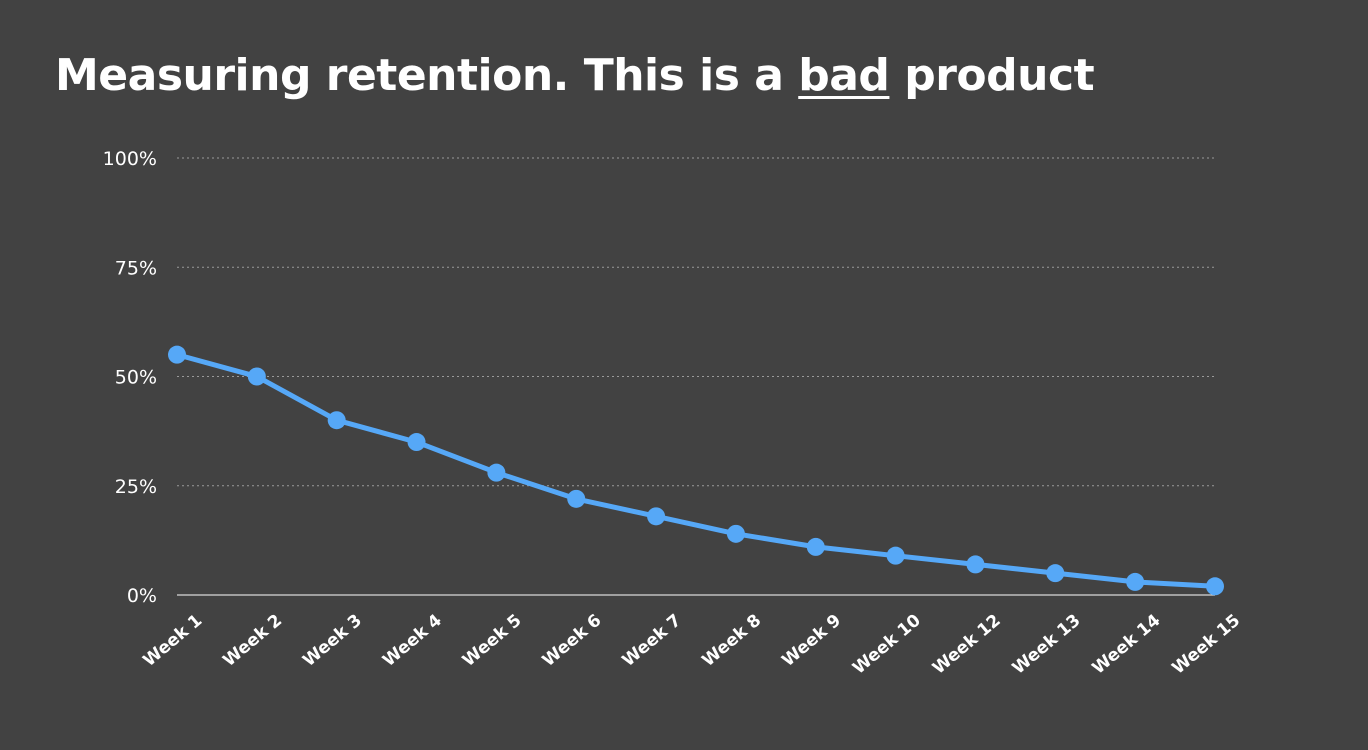 Image resolution: width=1368 pixels, height=750 pixels. Describe the element at coordinates (142, 596) in the screenshot. I see `y-tick-label: 0%` at that location.